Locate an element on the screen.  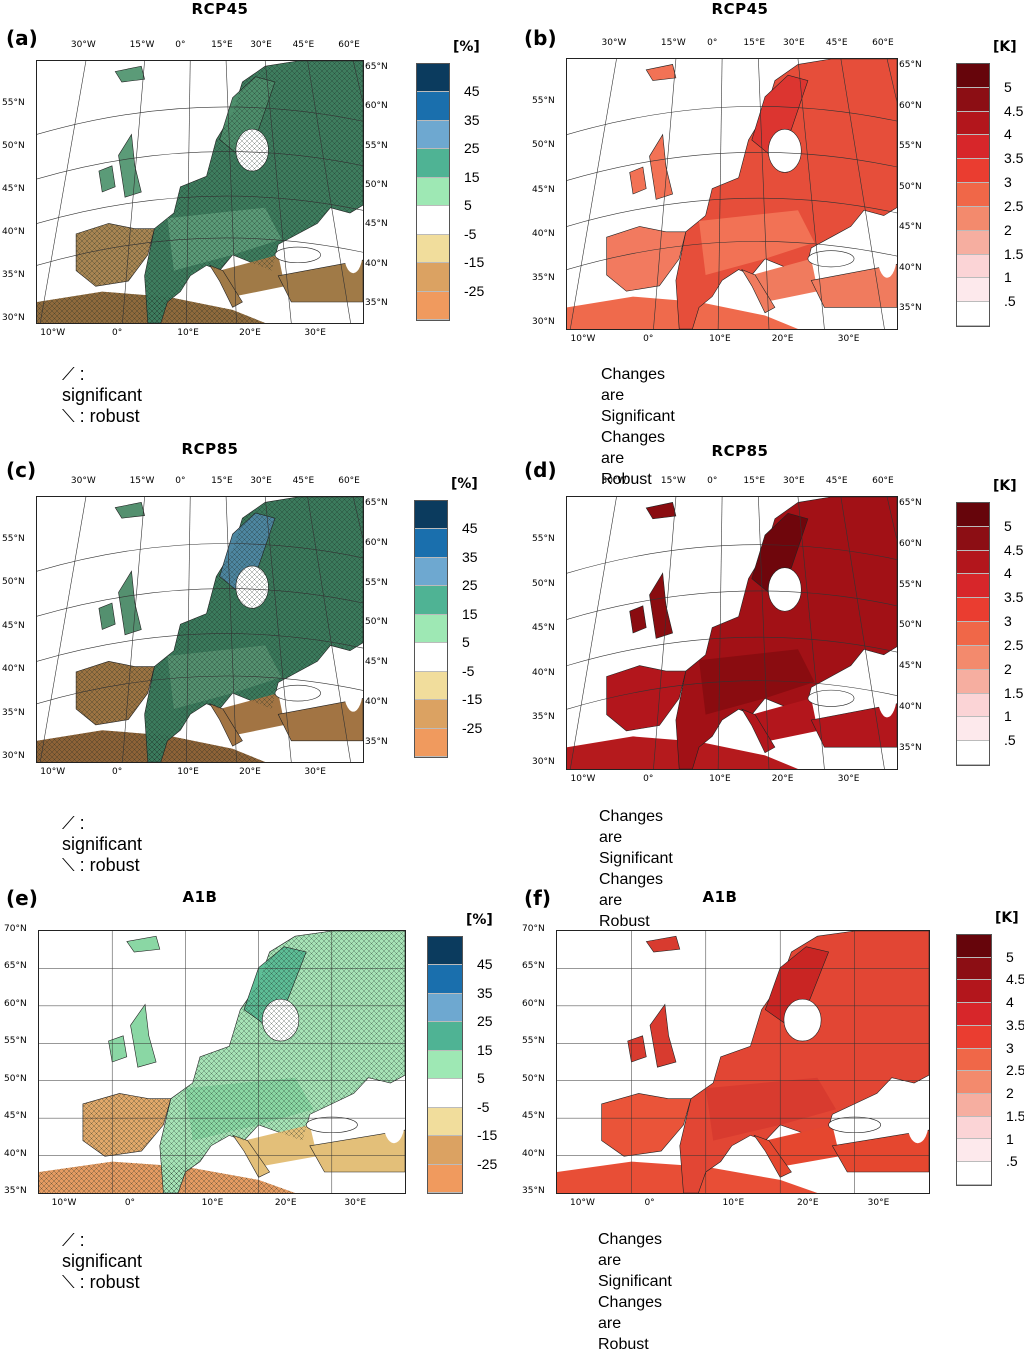
note-significant: Changes are Significant is located at coordinates (636, 837).